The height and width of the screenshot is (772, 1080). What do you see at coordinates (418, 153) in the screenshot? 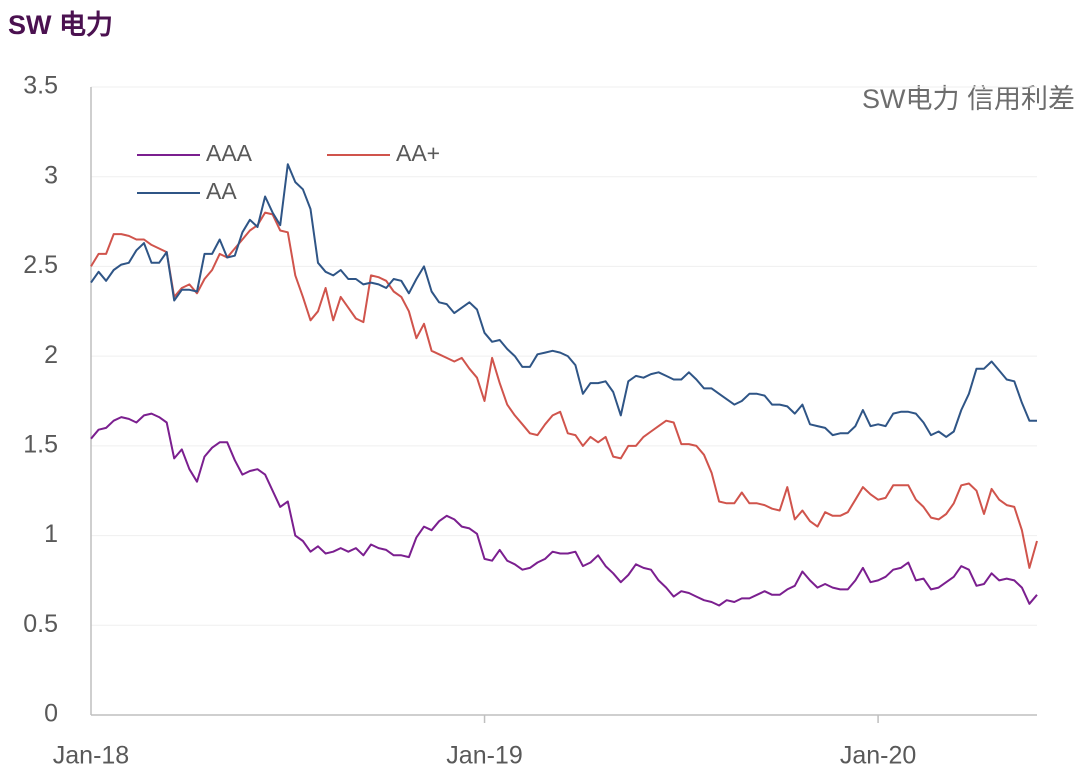
I see `legend-label: AA+` at bounding box center [418, 153].